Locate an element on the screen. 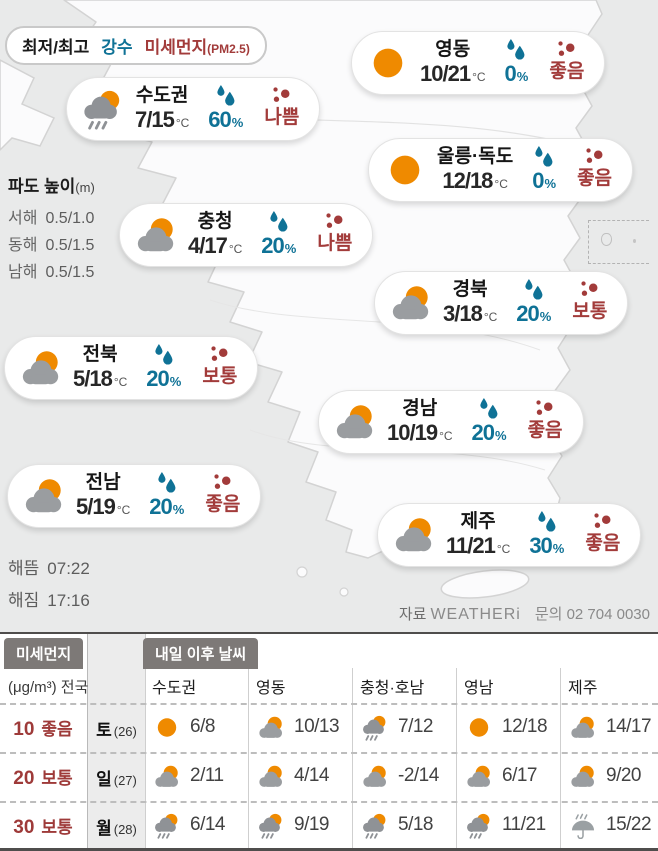 The image size is (658, 851). umbrella-rain-icon is located at coordinates (583, 825).